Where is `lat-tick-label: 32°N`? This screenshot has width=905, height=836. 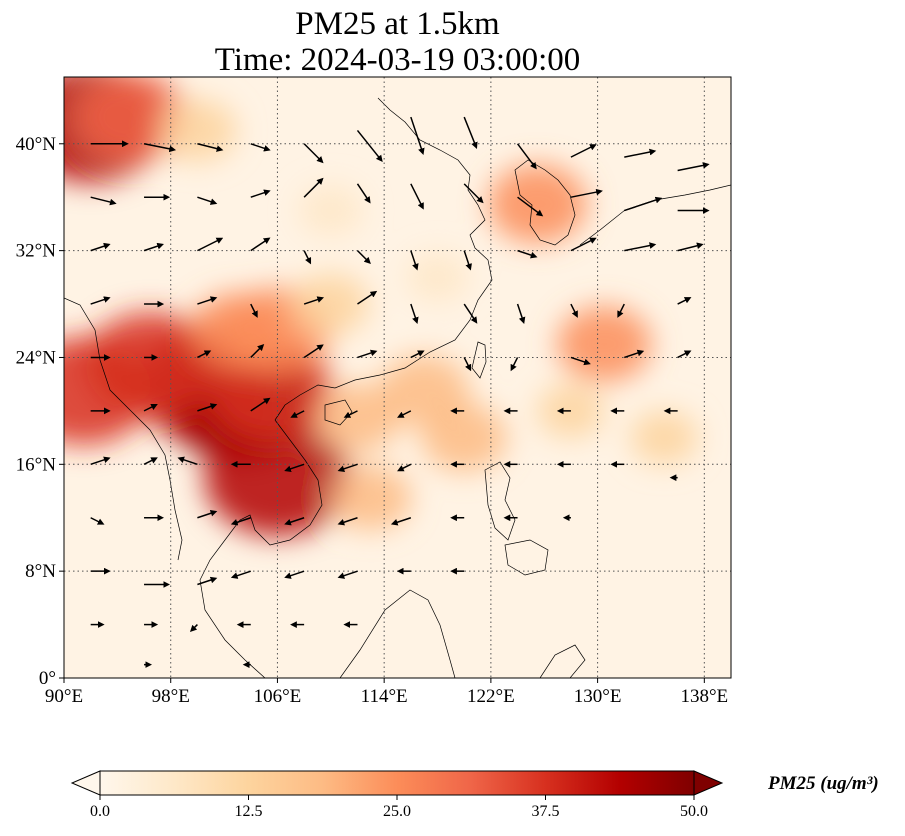
lat-tick-label: 32°N is located at coordinates (36, 251).